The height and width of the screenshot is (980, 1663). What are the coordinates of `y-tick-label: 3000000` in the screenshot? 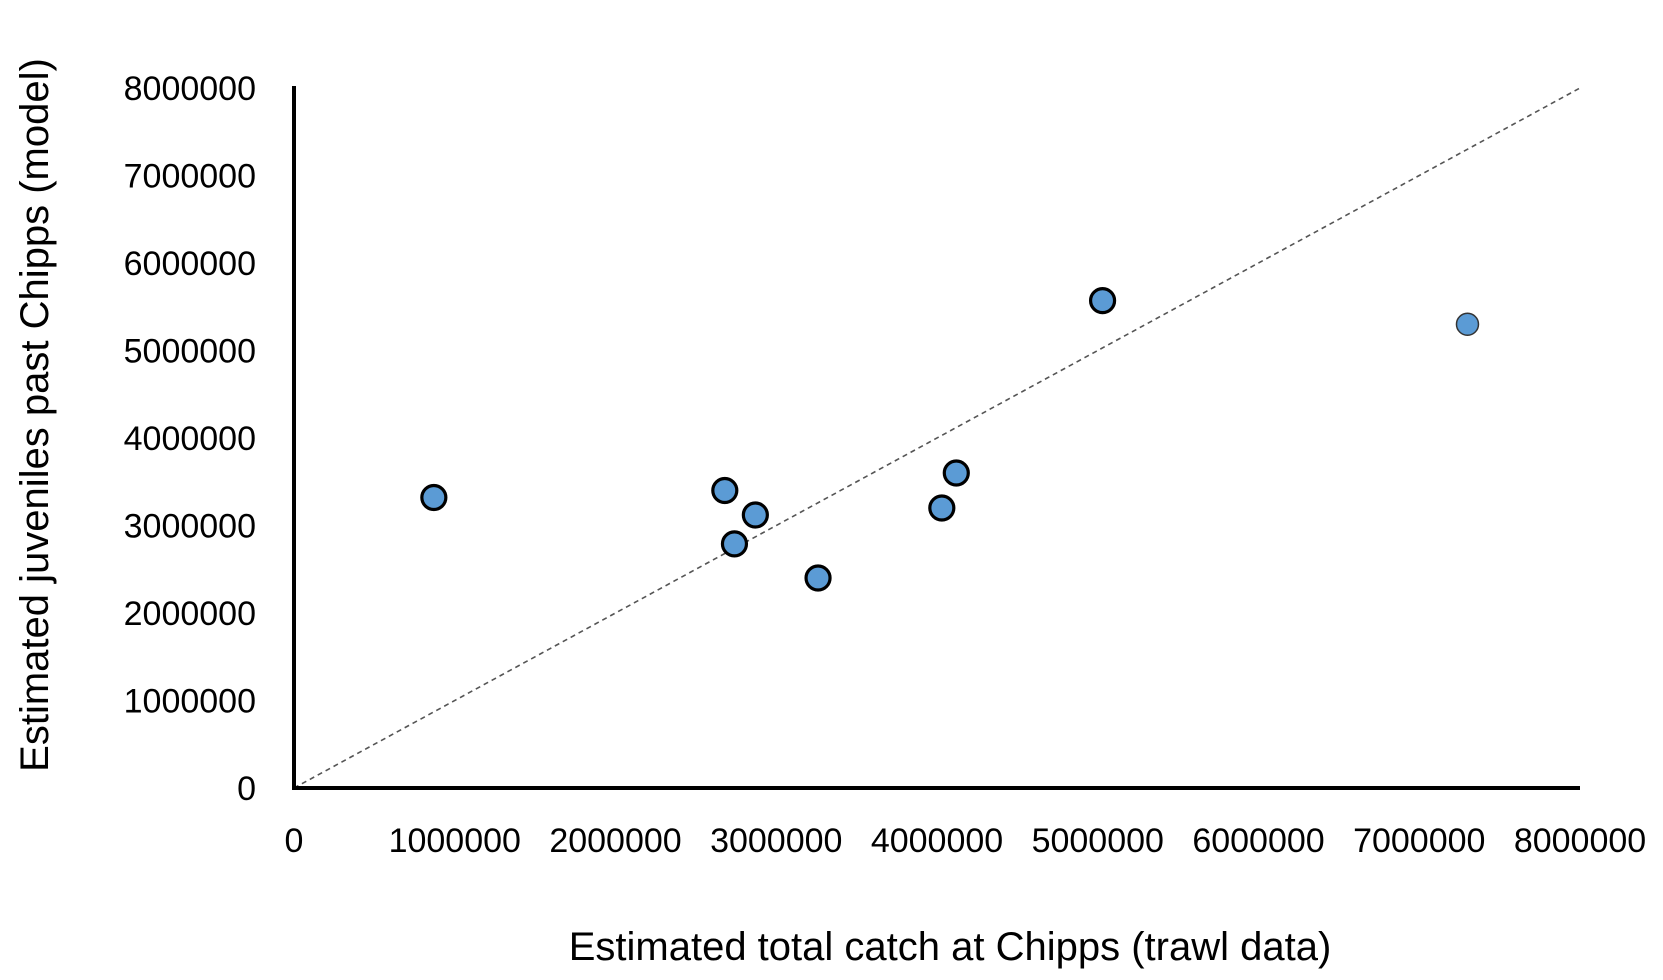 It's located at (190, 527).